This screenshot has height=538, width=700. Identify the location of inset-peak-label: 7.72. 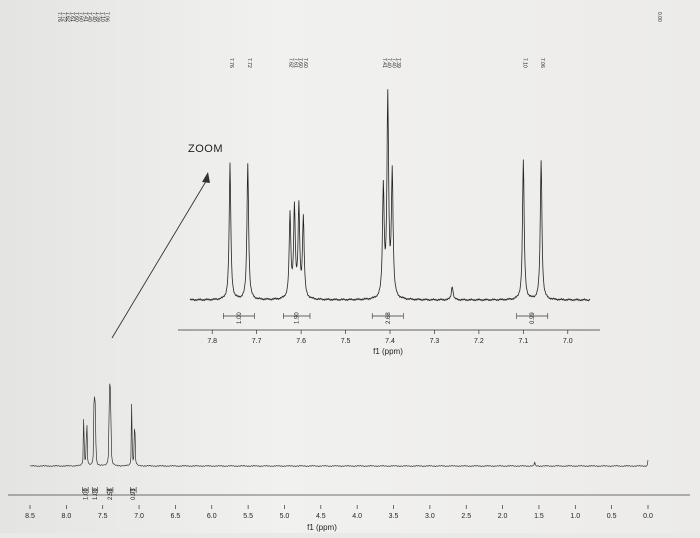
(249, 63).